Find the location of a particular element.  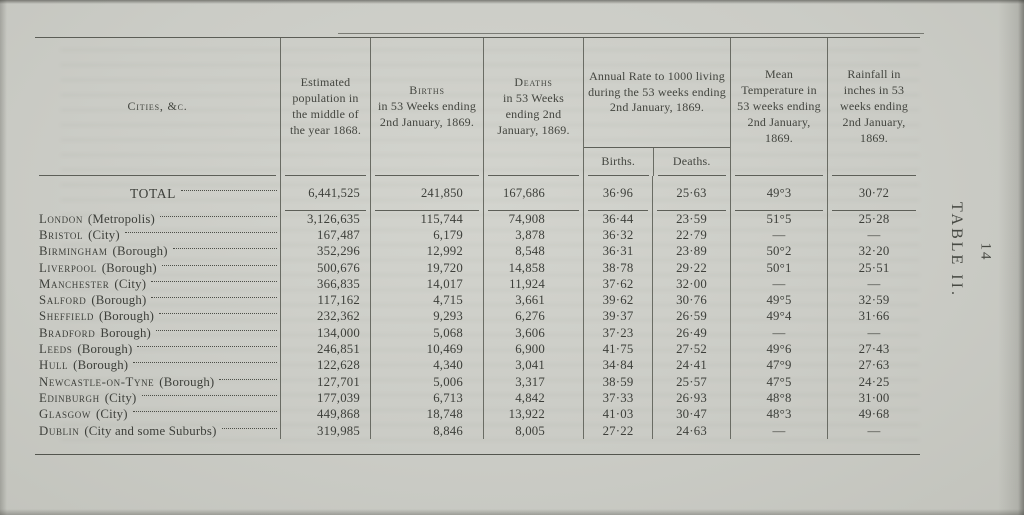

cell-total-deaths: 167,686 is located at coordinates (533, 193).